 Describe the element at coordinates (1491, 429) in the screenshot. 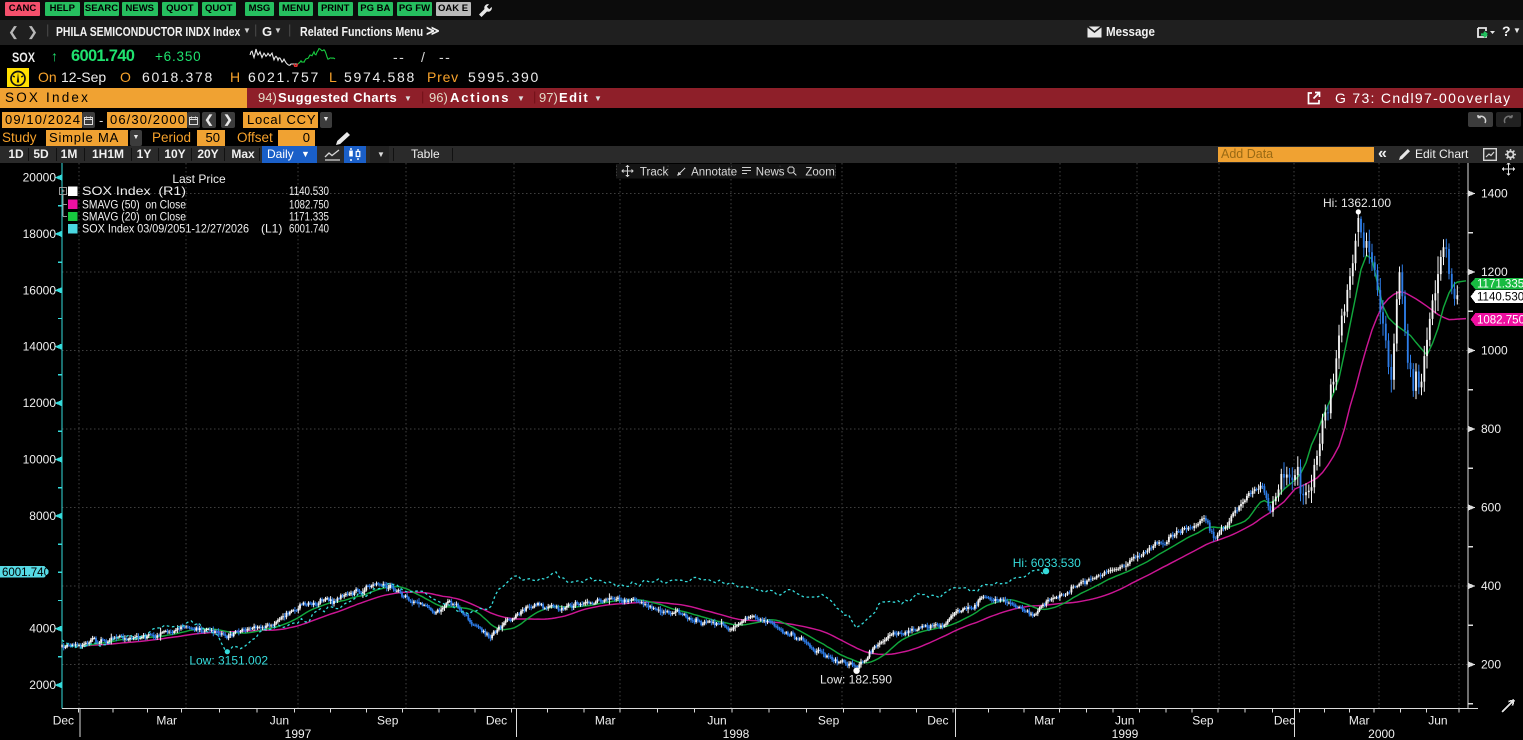

I see `svg-text: 800` at that location.